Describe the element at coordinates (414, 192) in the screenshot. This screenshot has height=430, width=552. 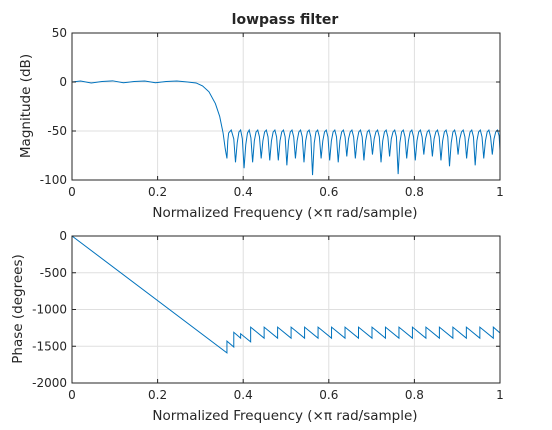
I see `magnitude-x-tick-label: 0.8` at that location.